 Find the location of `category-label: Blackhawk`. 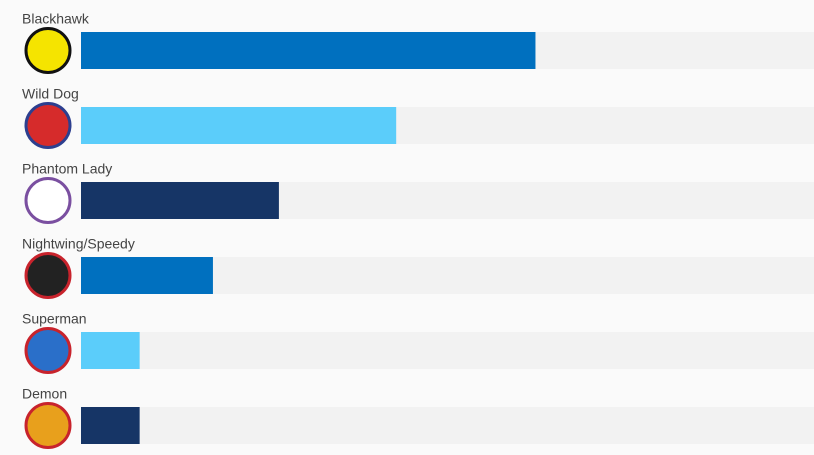

category-label: Blackhawk is located at coordinates (56, 19).